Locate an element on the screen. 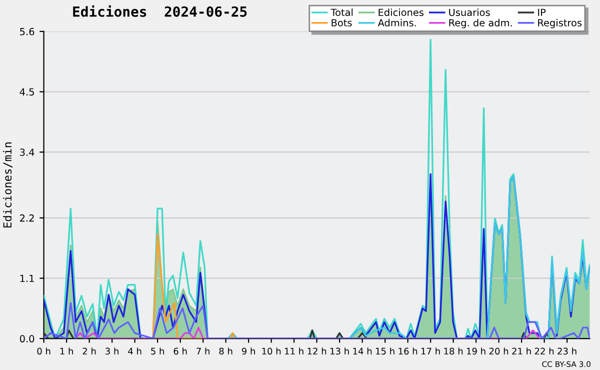 The height and width of the screenshot is (370, 600). legend-label: Admins. is located at coordinates (397, 22).